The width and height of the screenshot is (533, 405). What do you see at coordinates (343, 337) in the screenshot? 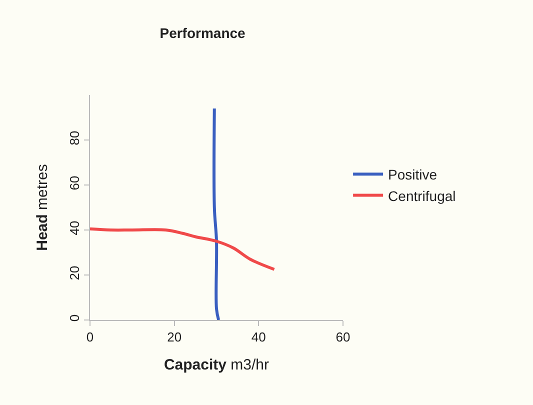
I see `x-tick-label: 60` at bounding box center [343, 337].